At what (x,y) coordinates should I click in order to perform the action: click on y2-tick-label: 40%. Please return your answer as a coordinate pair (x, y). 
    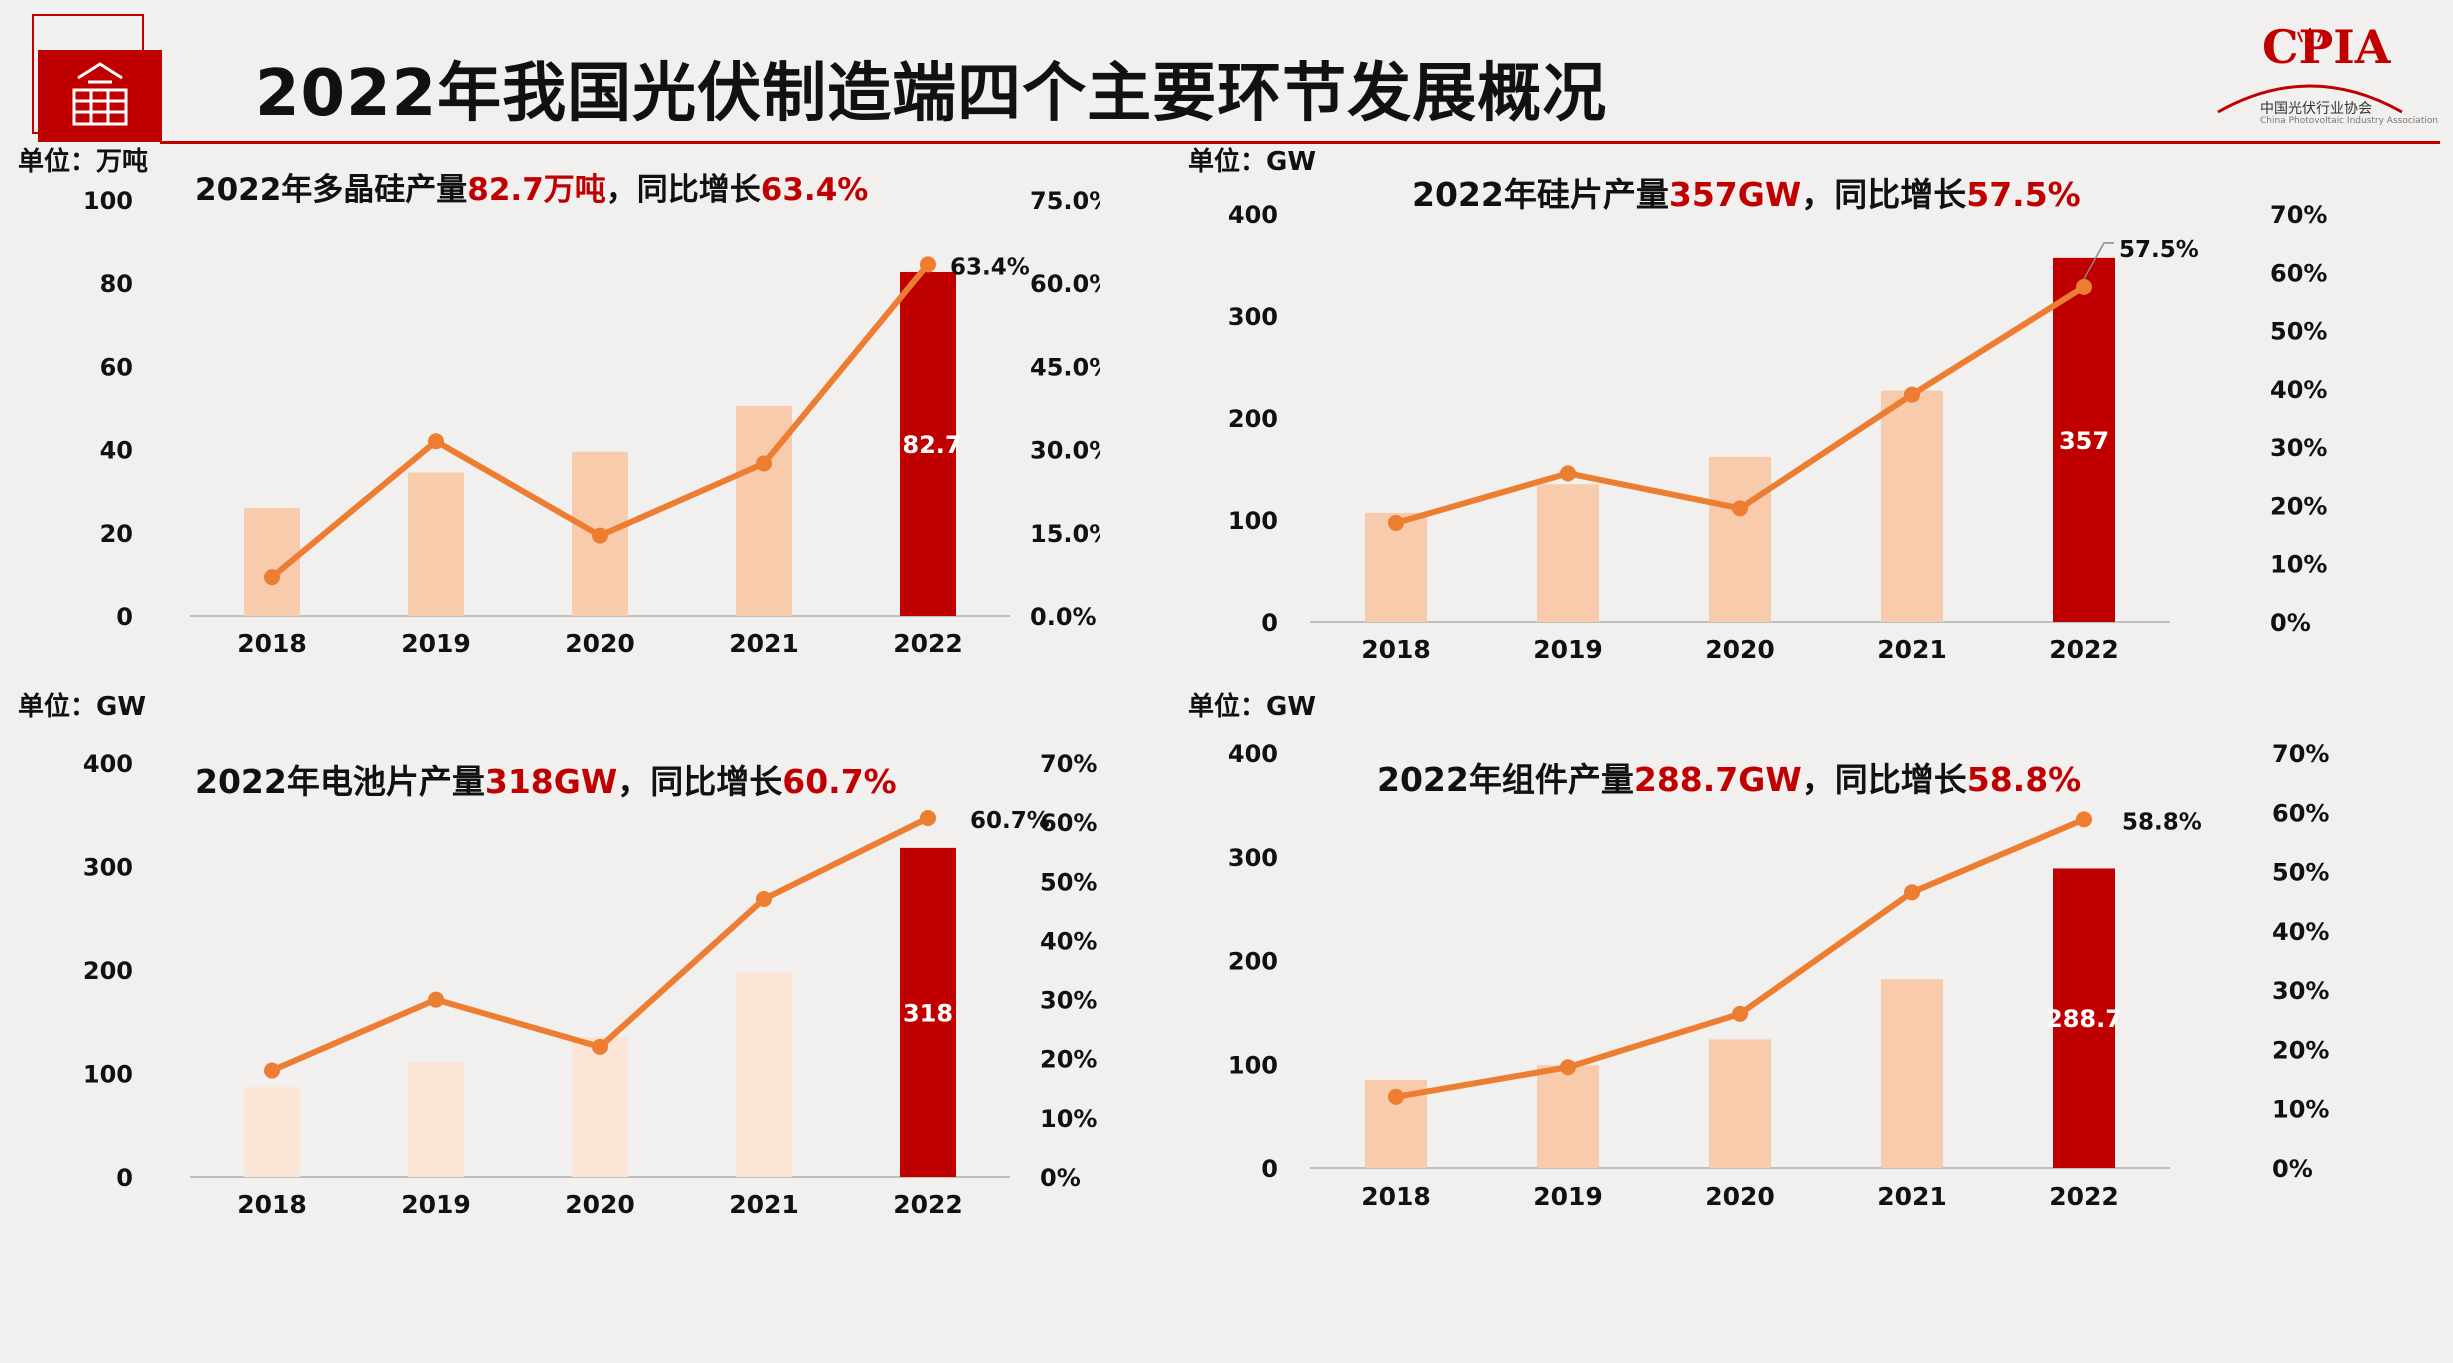
    Looking at the image, I should click on (2298, 390).